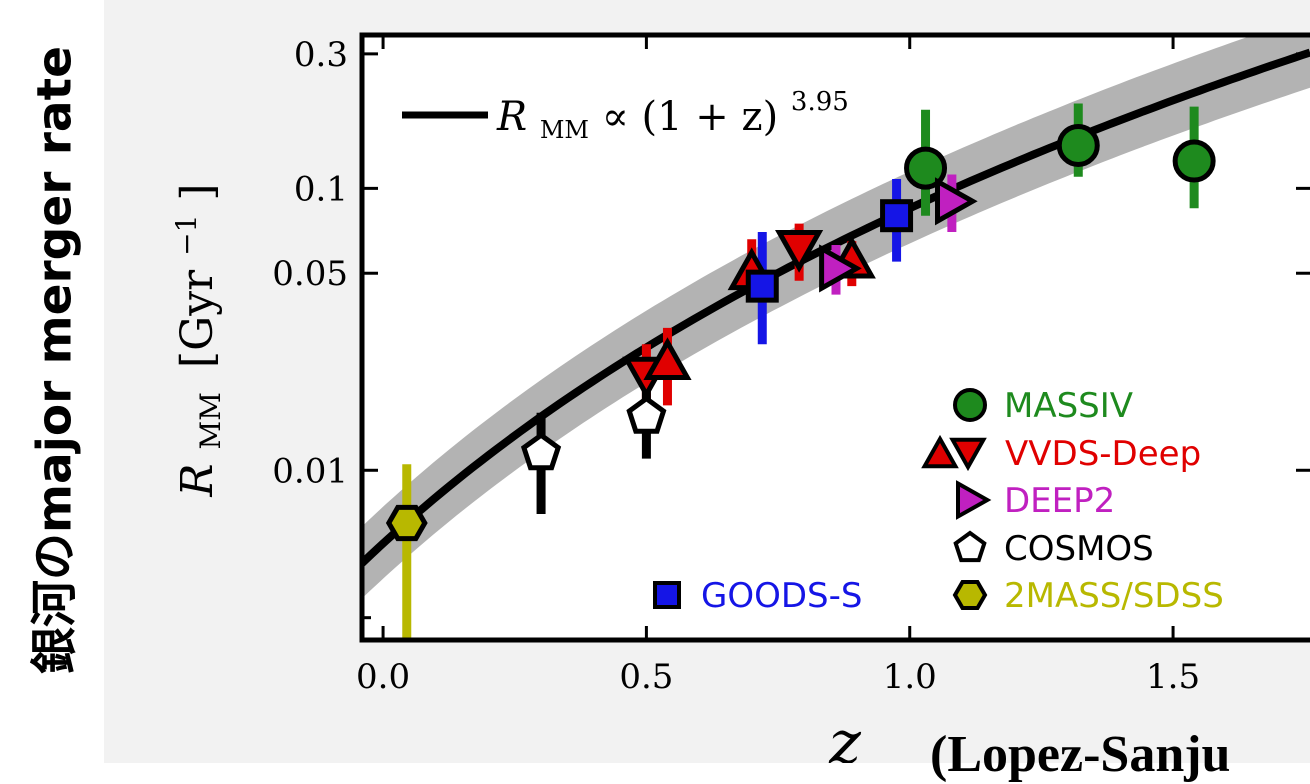  I want to click on x-tick-label-0: 0.0, so click(383, 677).